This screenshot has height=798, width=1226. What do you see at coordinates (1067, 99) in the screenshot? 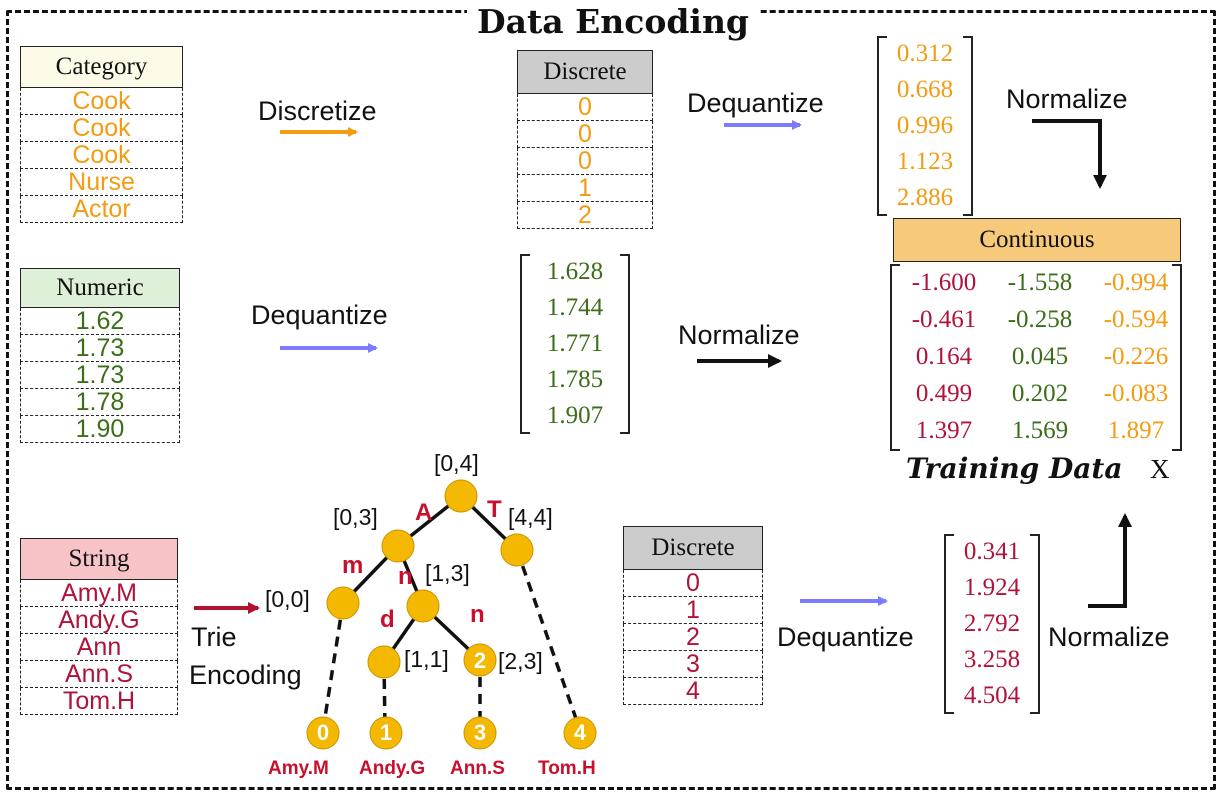
I see `normalize-top-label: Normalize` at bounding box center [1067, 99].